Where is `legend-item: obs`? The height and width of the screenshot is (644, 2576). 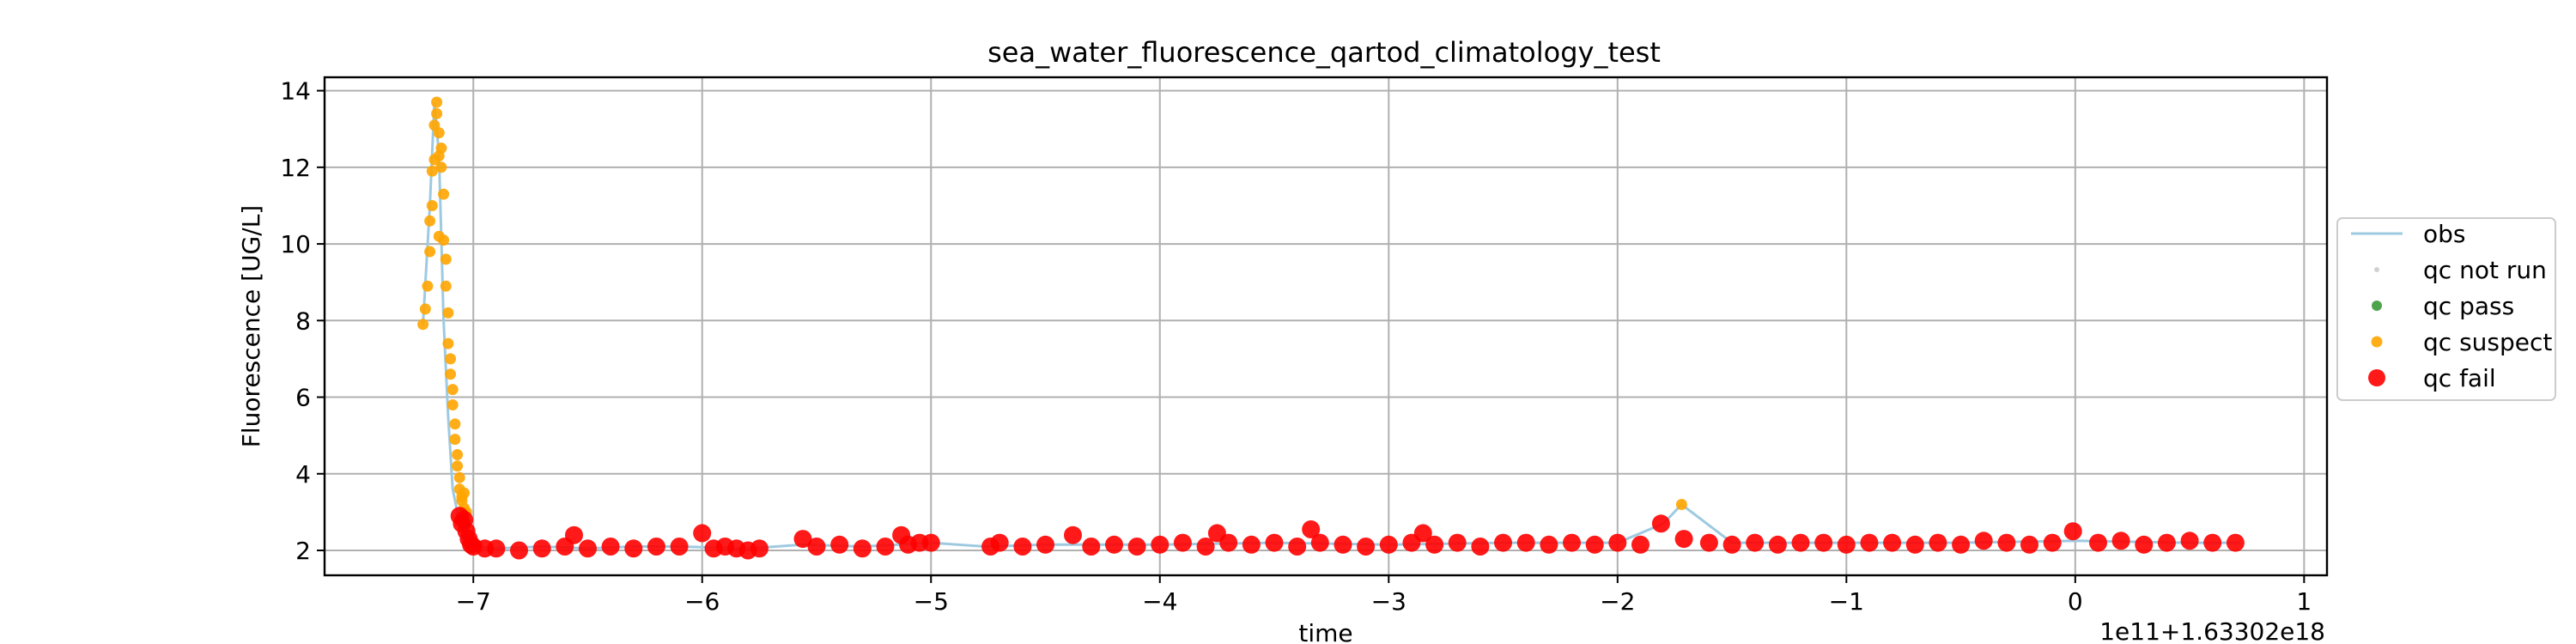
legend-item: obs is located at coordinates (2408, 234).